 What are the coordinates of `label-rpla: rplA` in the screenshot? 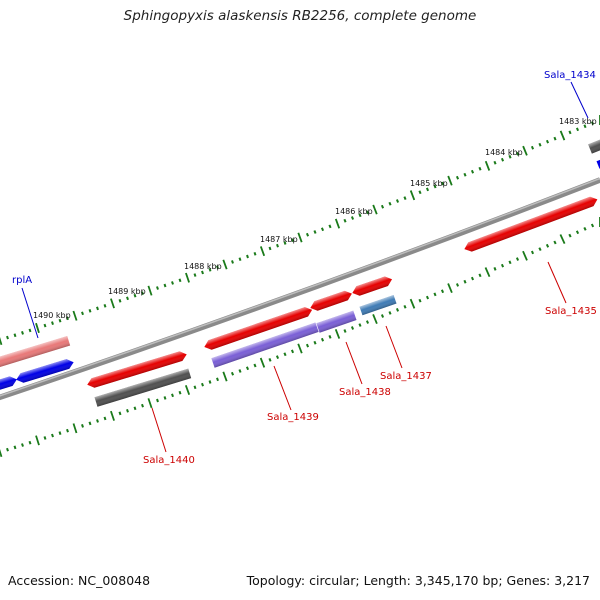 It's located at (22, 280).